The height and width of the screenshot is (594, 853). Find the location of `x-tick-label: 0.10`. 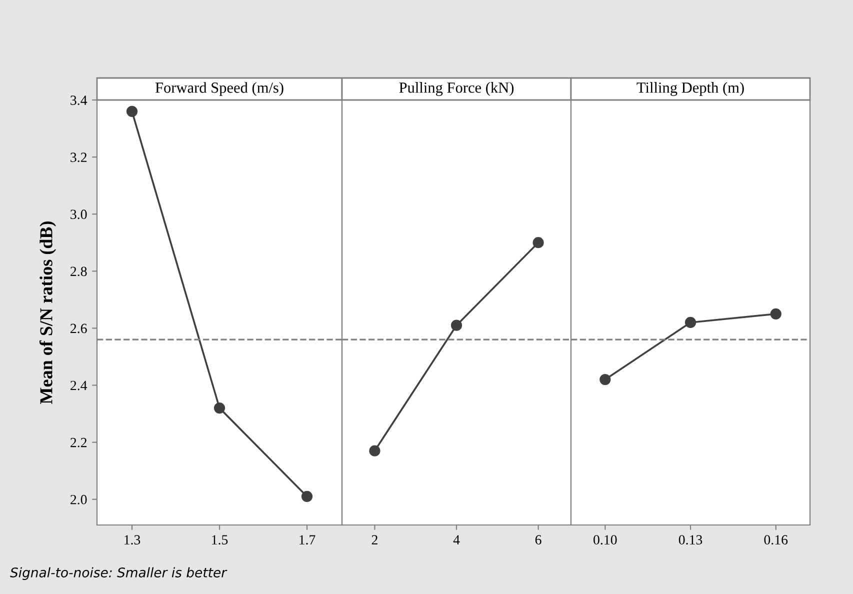

x-tick-label: 0.10 is located at coordinates (605, 540).